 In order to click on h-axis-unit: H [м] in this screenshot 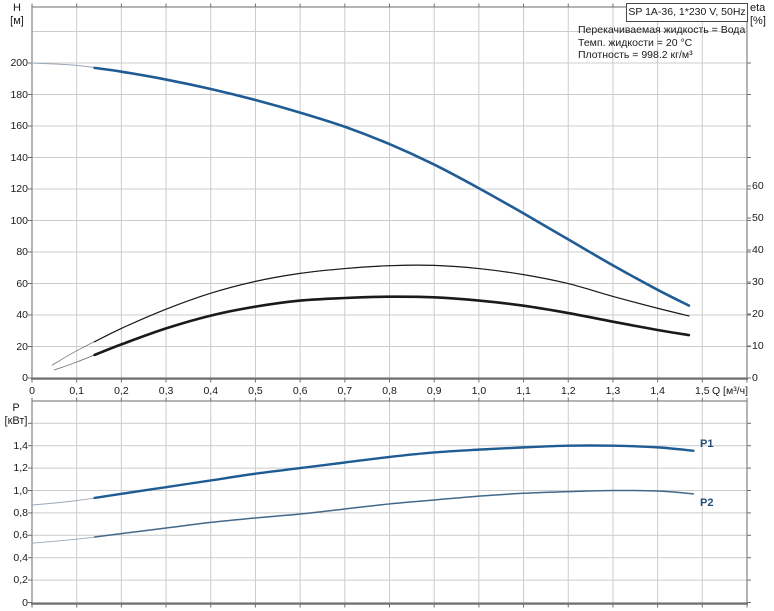, I will do `click(17, 15)`.